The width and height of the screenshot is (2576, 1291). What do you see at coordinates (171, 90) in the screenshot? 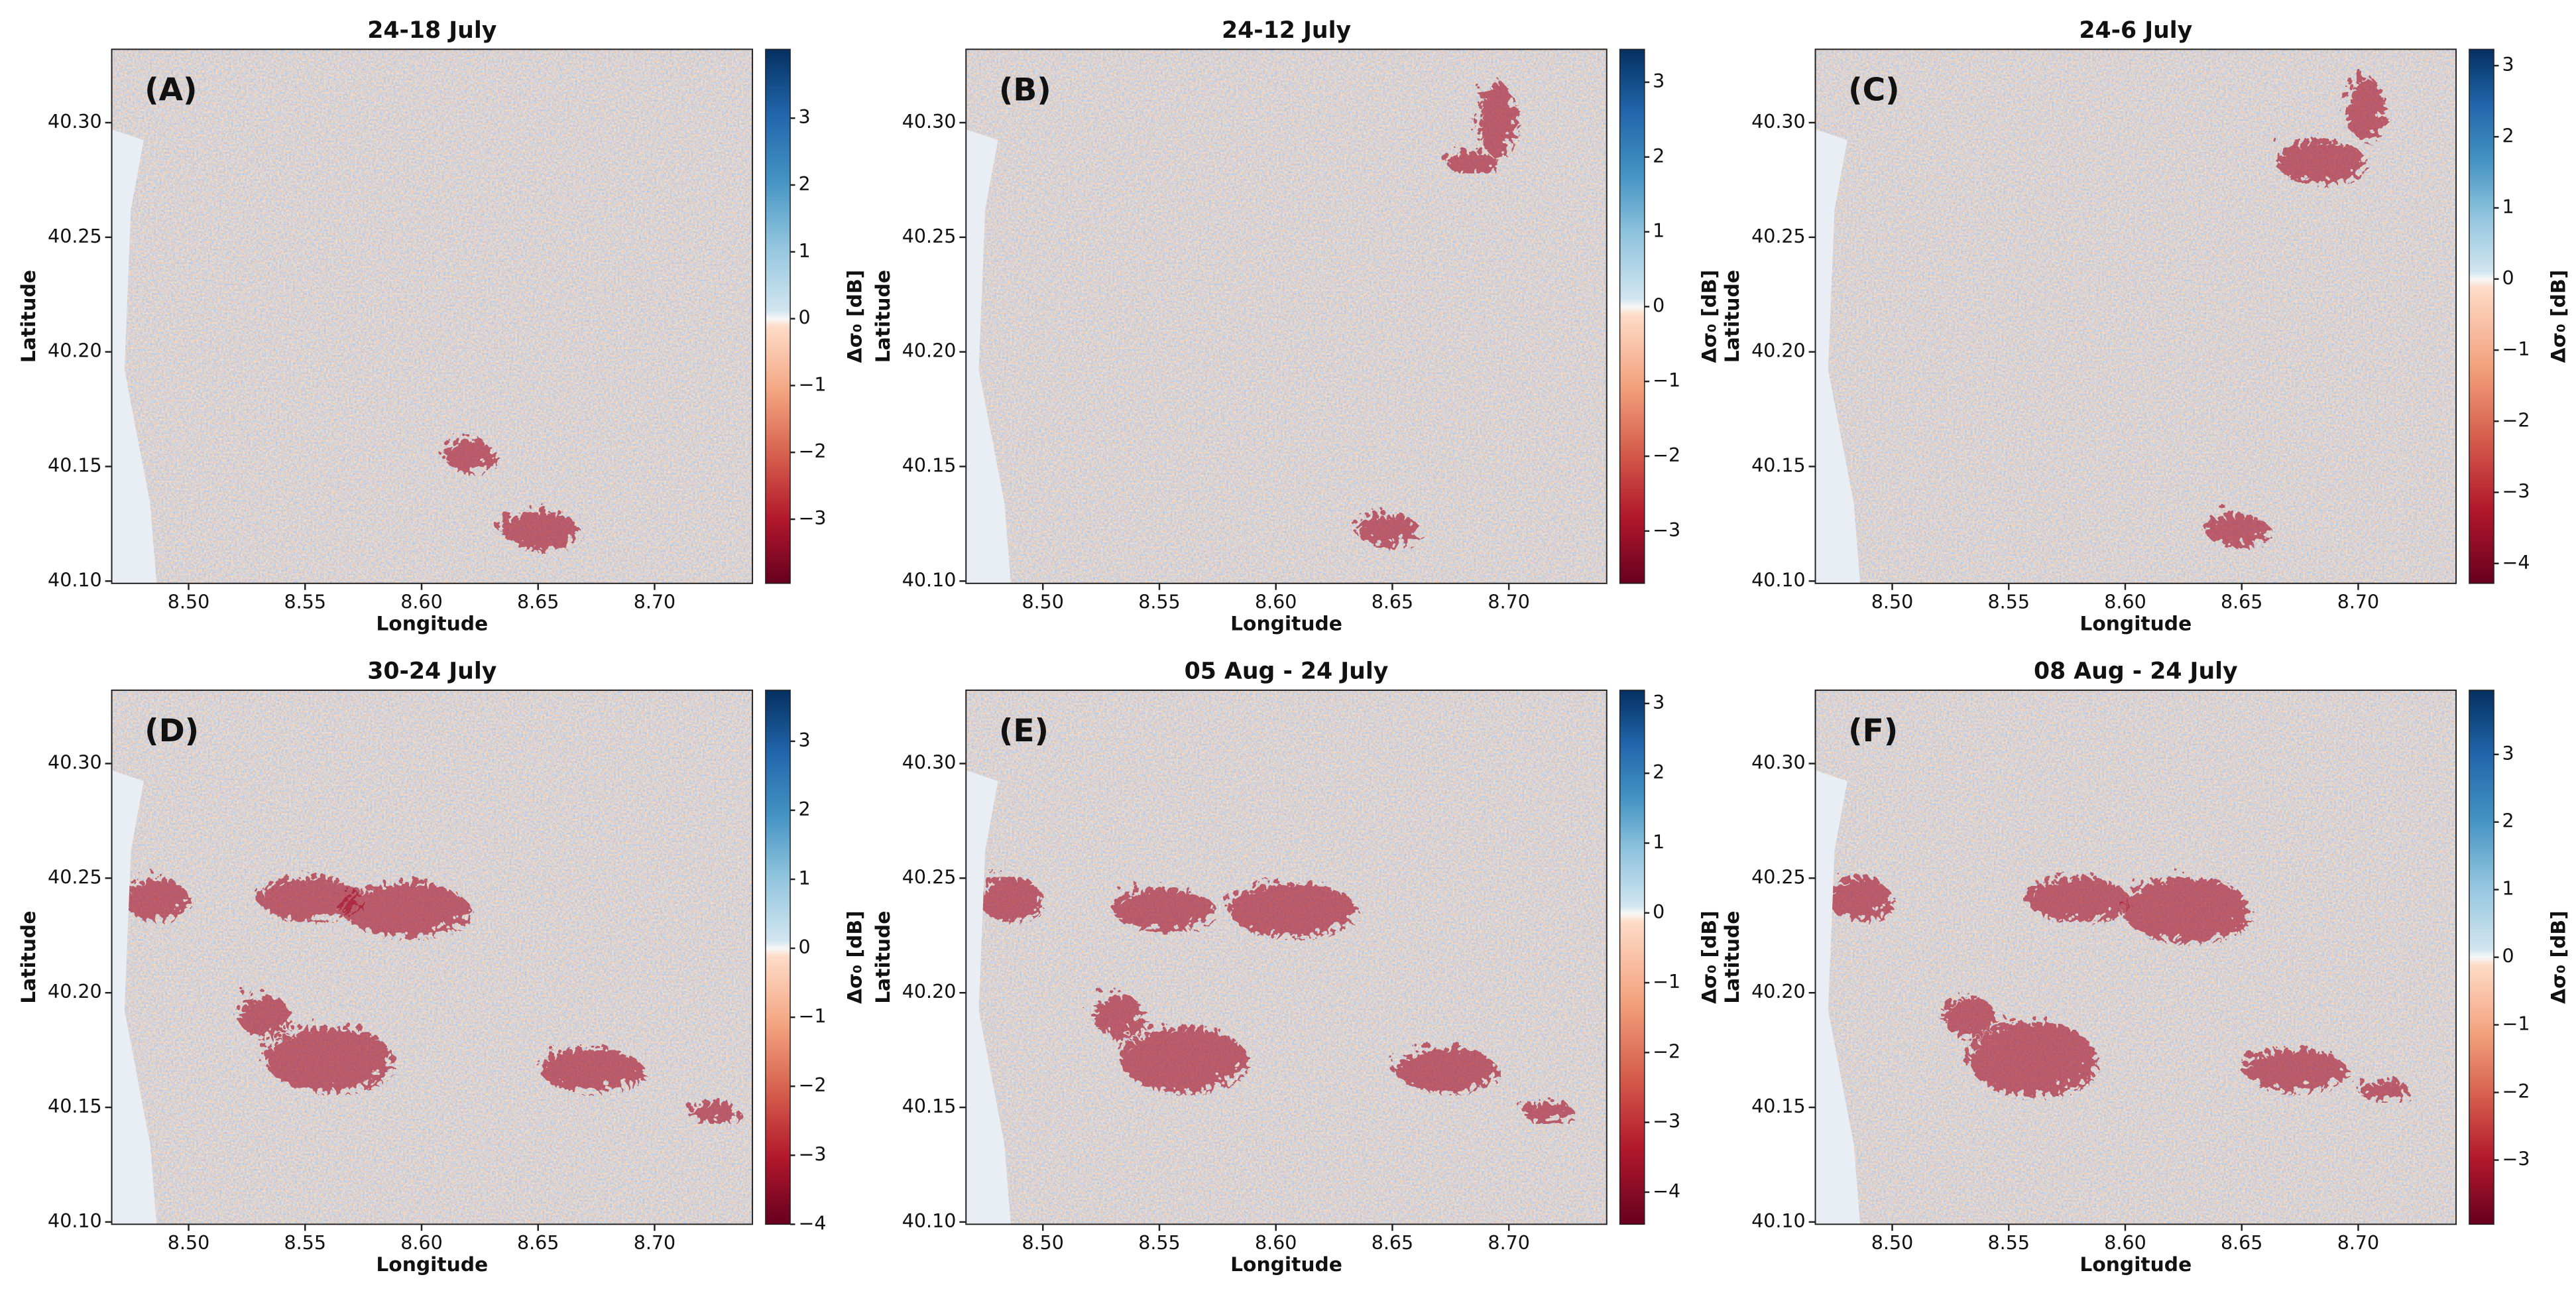
I see `panel-label: (A)` at bounding box center [171, 90].